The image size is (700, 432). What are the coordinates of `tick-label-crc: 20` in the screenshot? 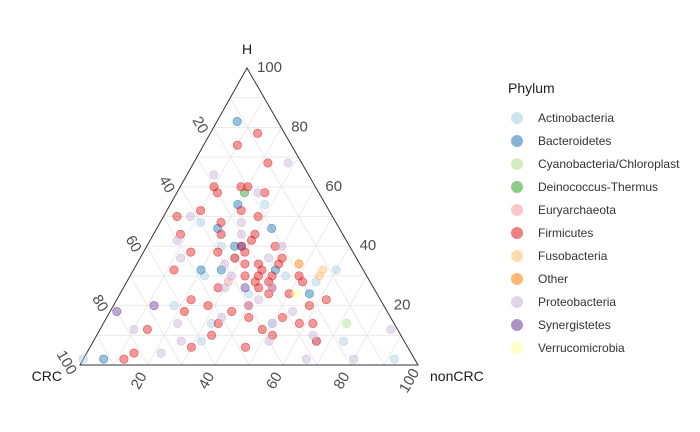 It's located at (200, 125).